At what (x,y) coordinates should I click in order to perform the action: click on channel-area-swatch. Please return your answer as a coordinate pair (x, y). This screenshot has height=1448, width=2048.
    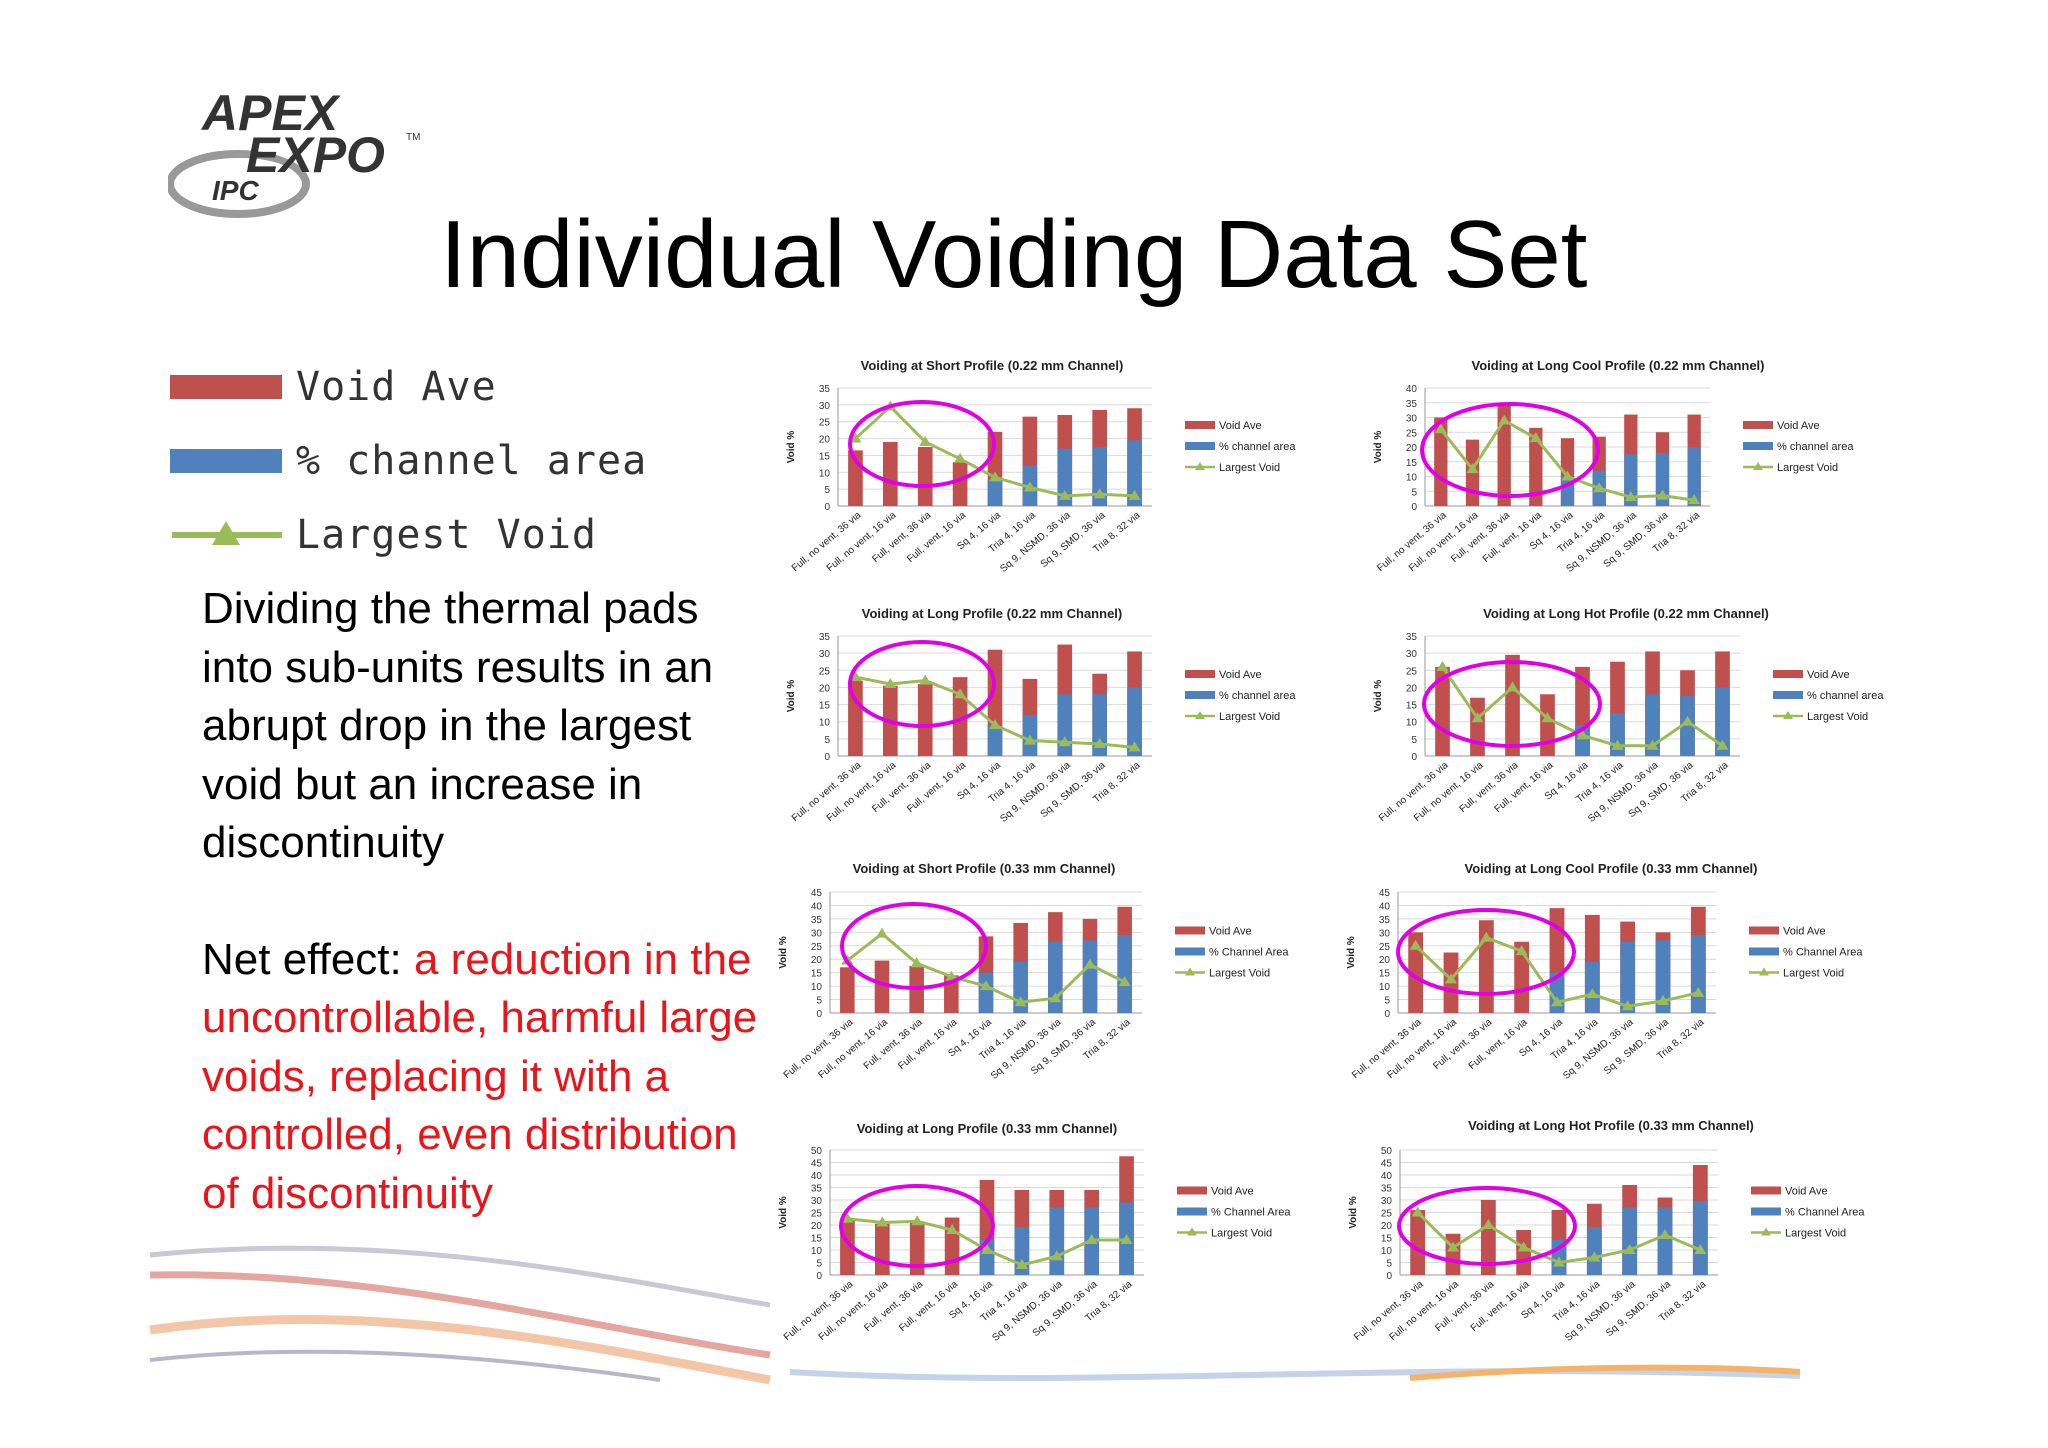
    Looking at the image, I should click on (226, 461).